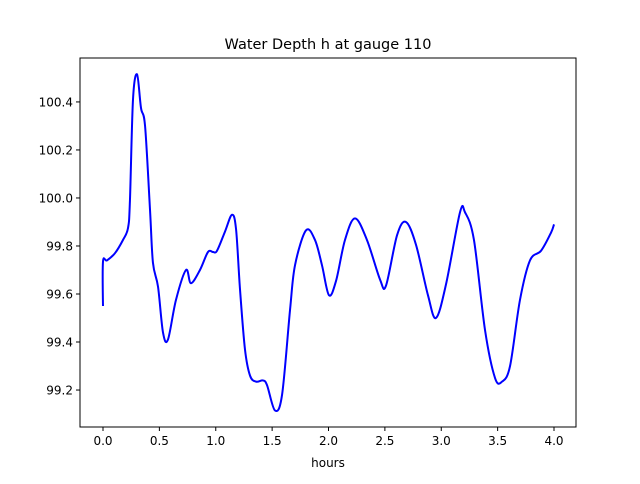 This screenshot has width=640, height=484. What do you see at coordinates (56, 198) in the screenshot?
I see `y-tick-label: 100.0` at bounding box center [56, 198].